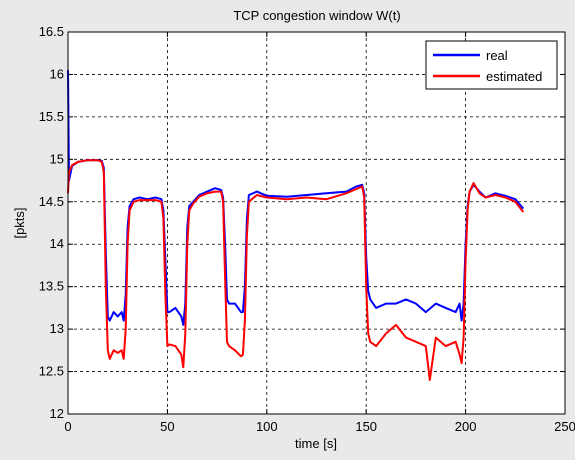 The width and height of the screenshot is (575, 460). I want to click on legend-box, so click(491, 65).